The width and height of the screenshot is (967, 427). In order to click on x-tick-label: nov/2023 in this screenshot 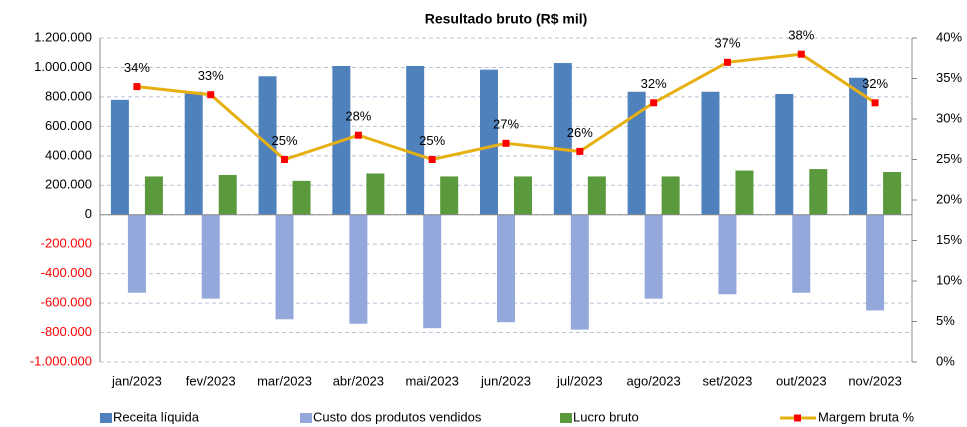, I will do `click(875, 380)`.